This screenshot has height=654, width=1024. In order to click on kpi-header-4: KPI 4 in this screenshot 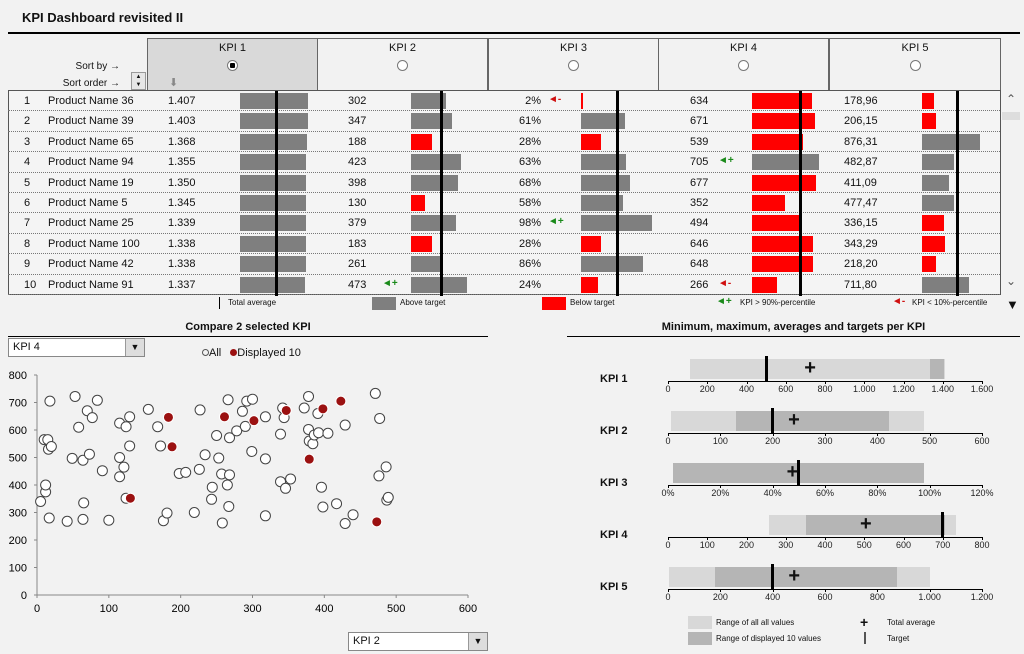, I will do `click(743, 64)`.